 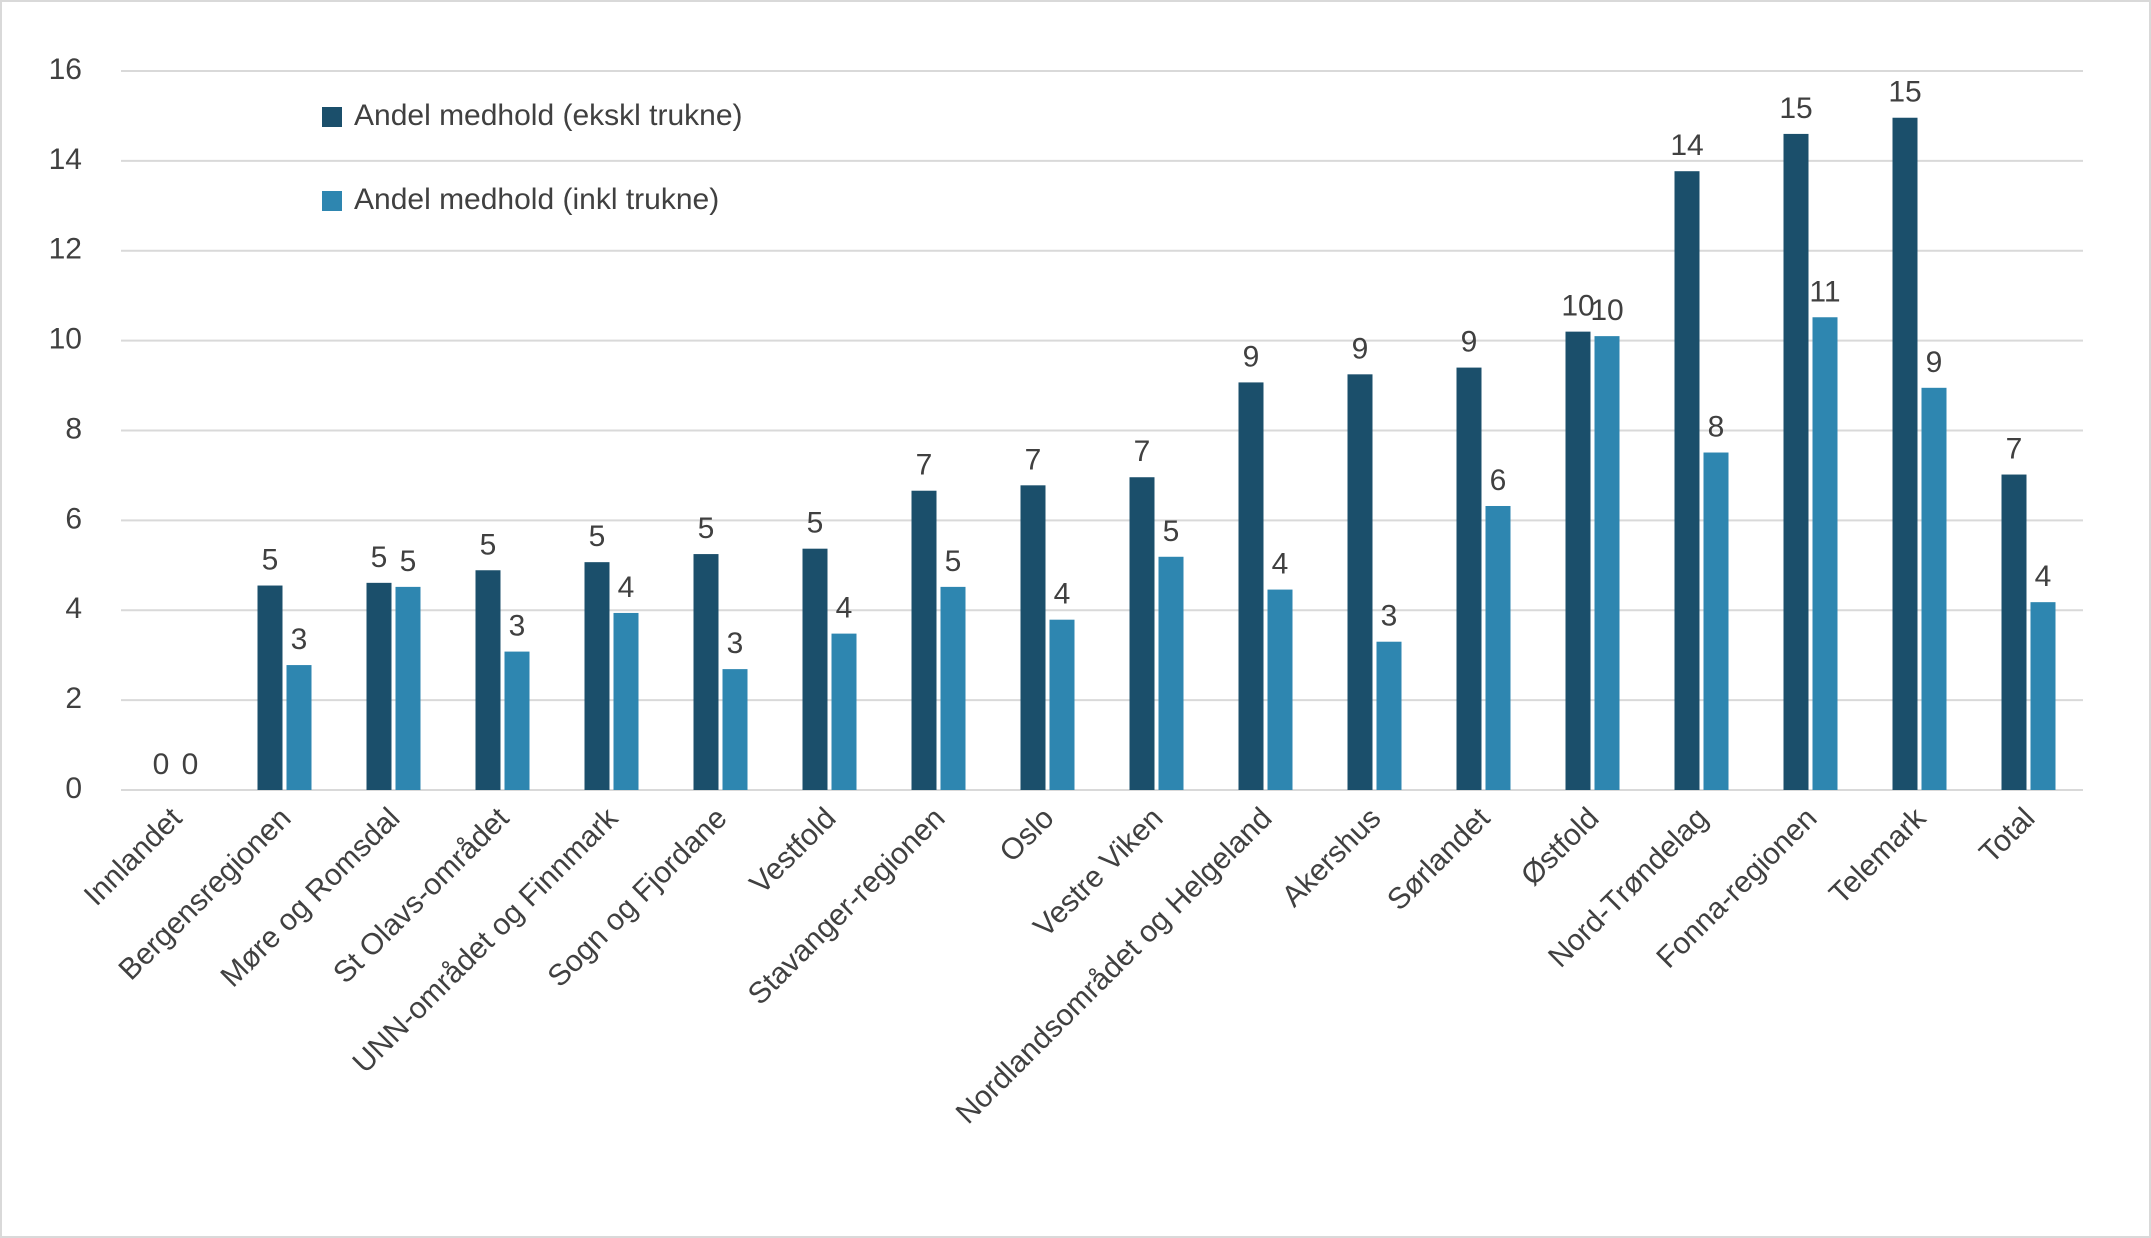 I want to click on y-tick-label: 6, so click(x=73, y=518).